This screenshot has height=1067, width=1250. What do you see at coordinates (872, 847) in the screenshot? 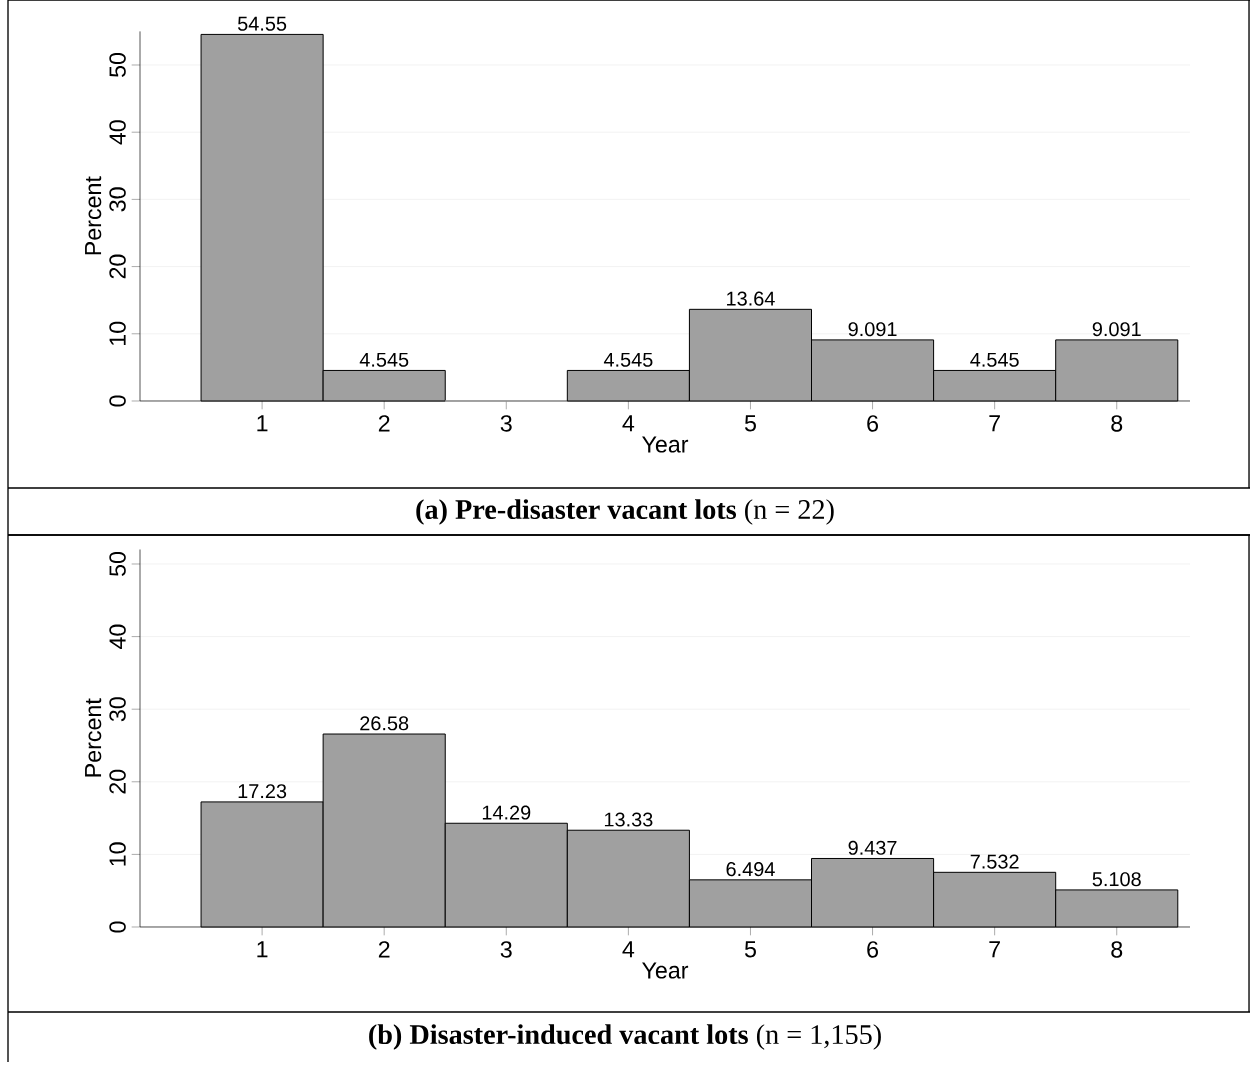
I see `data-label: 9.437` at bounding box center [872, 847].